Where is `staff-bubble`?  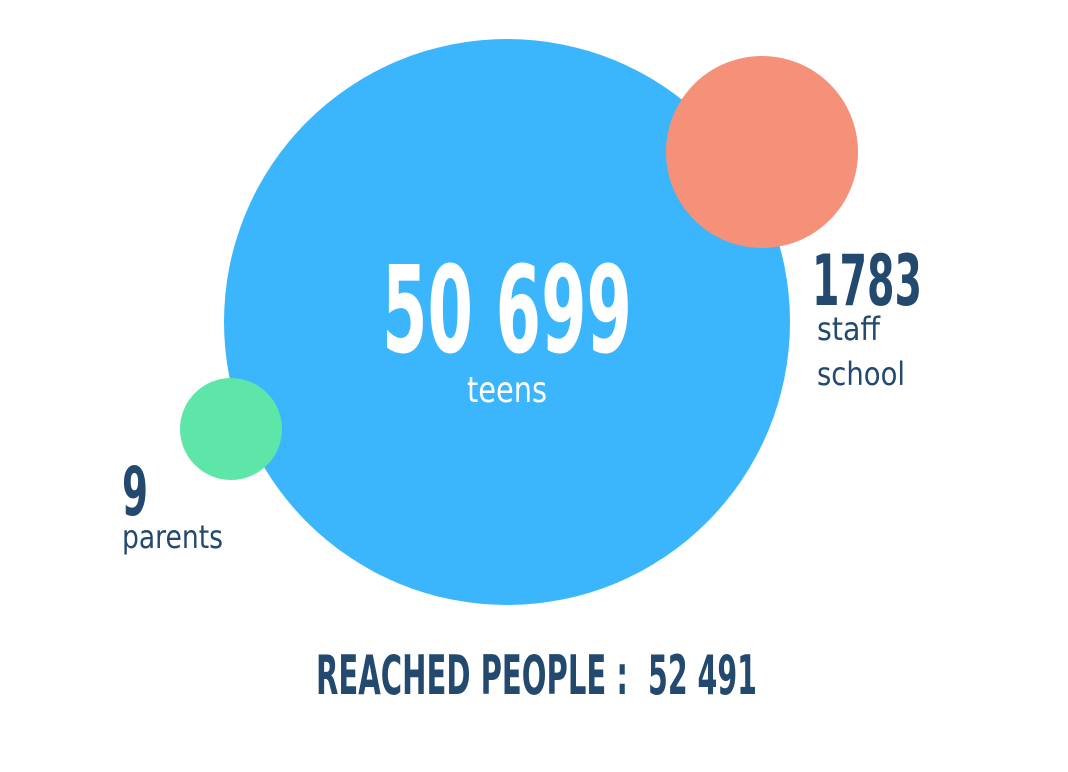 staff-bubble is located at coordinates (762, 152).